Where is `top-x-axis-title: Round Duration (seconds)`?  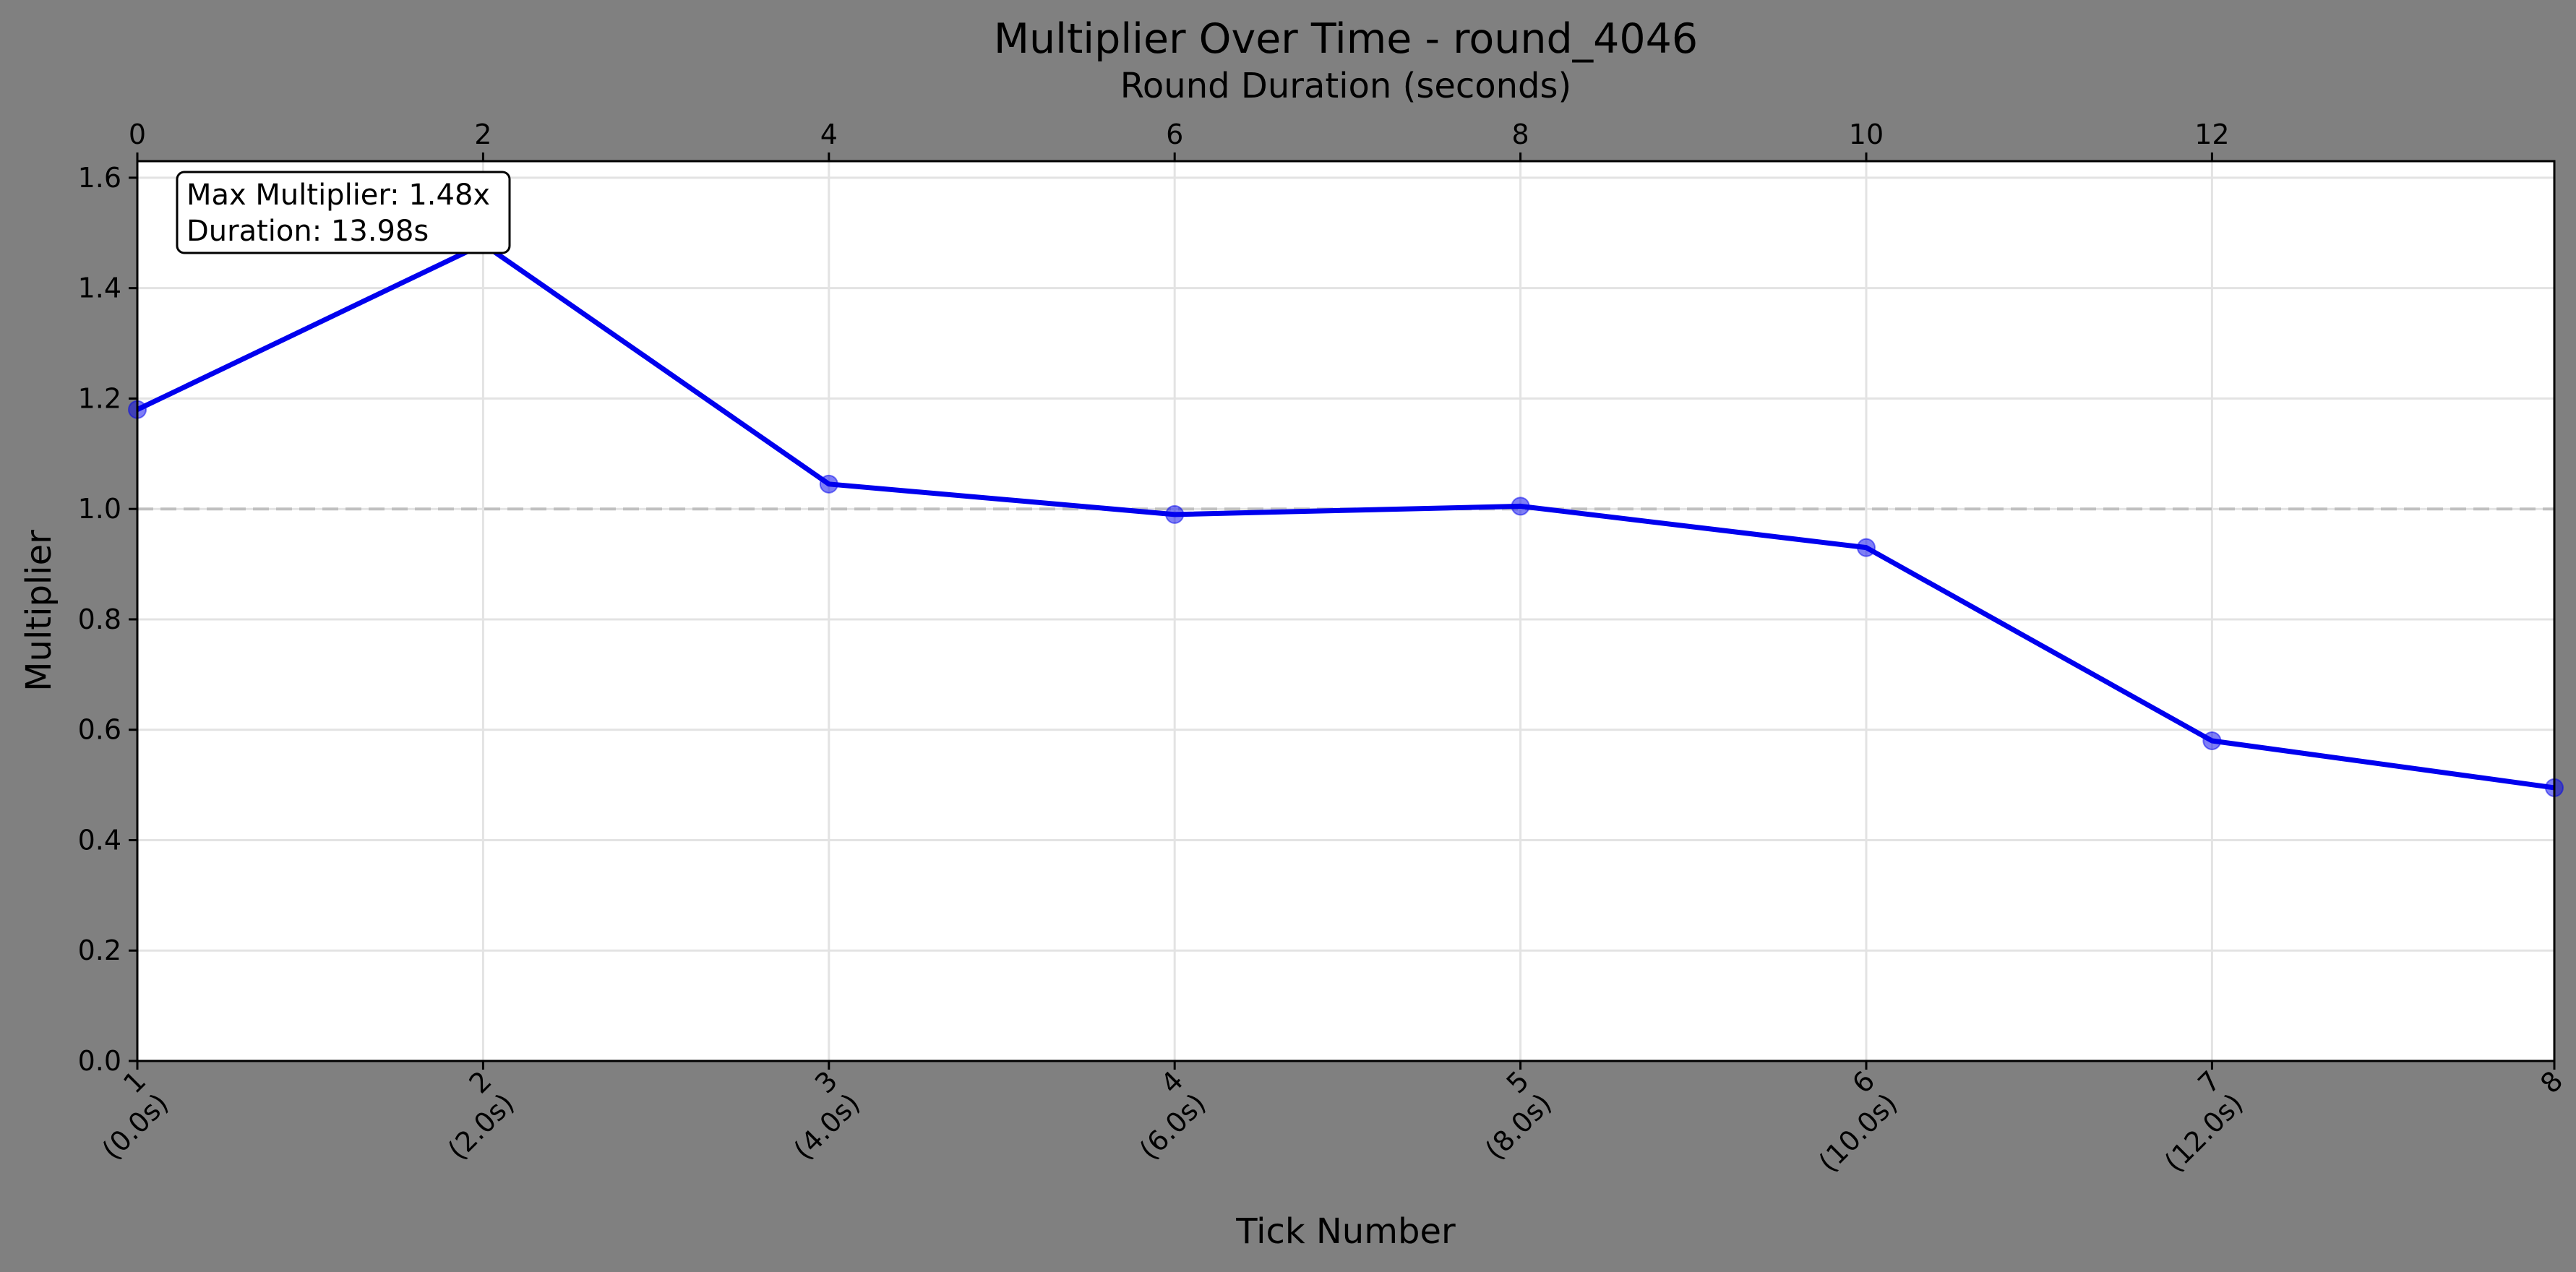 top-x-axis-title: Round Duration (seconds) is located at coordinates (1346, 86).